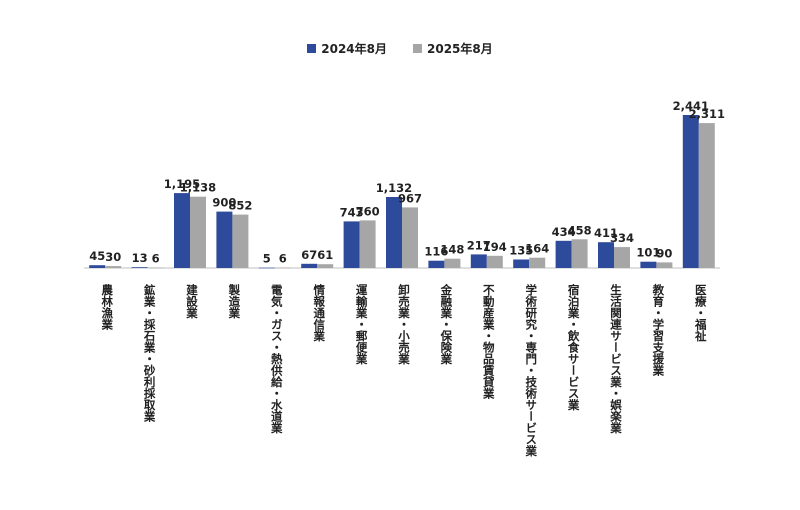 This screenshot has height=510, width=800. I want to click on legend-item-2024: 2024年8月, so click(347, 48).